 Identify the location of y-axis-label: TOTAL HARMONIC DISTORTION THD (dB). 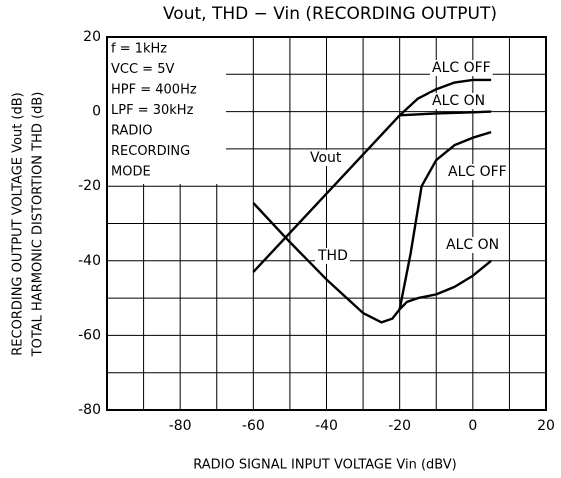
(38, 225).